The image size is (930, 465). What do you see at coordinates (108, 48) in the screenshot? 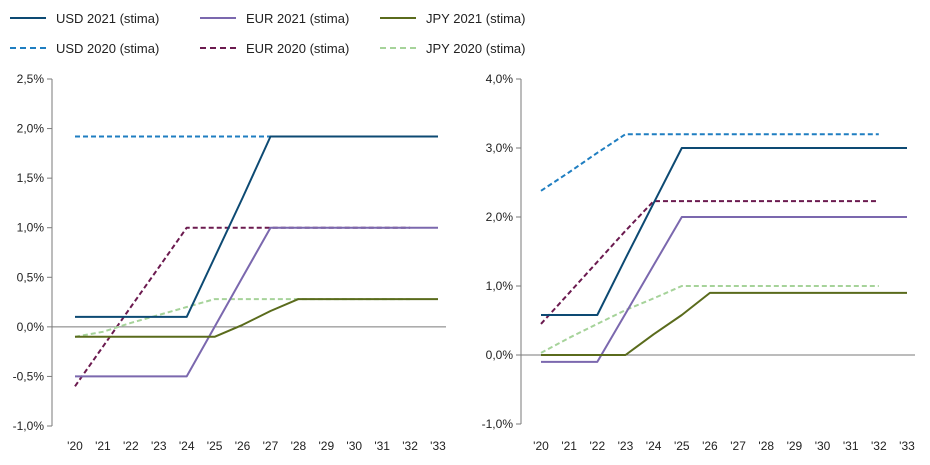
I see `legend-label: USD 2020 (stima)` at bounding box center [108, 48].